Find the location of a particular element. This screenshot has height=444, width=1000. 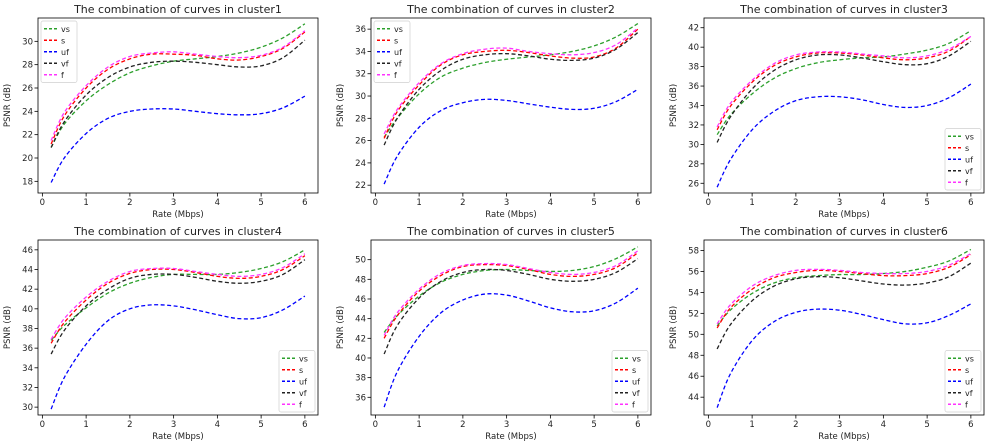

y-tick-label: 52 is located at coordinates (693, 314).